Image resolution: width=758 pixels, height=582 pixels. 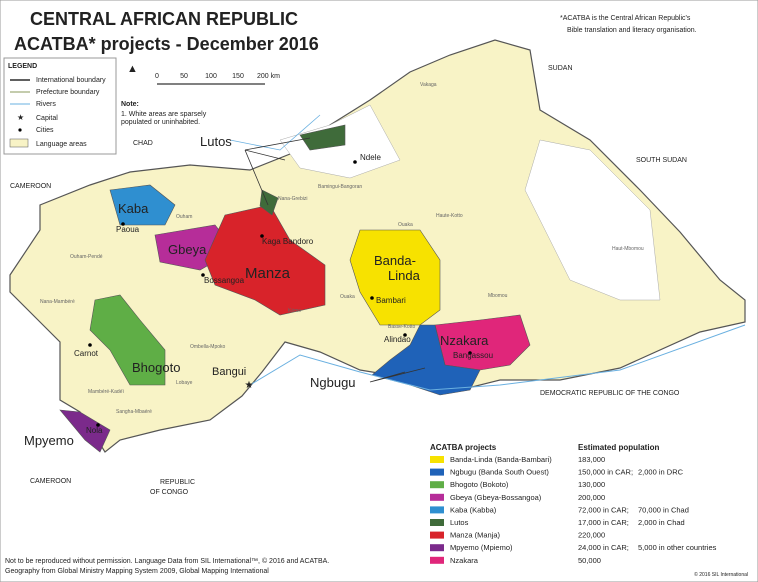 I want to click on prefecture: Nana-Mambéré, so click(x=57, y=302).